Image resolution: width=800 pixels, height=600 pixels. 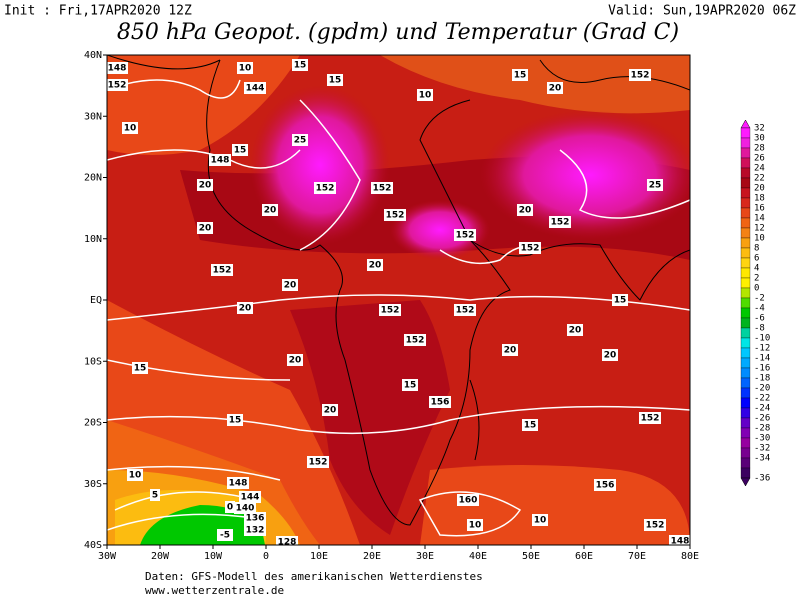 What do you see at coordinates (762, 429) in the screenshot?
I see `colorbar-label: -28` at bounding box center [762, 429].